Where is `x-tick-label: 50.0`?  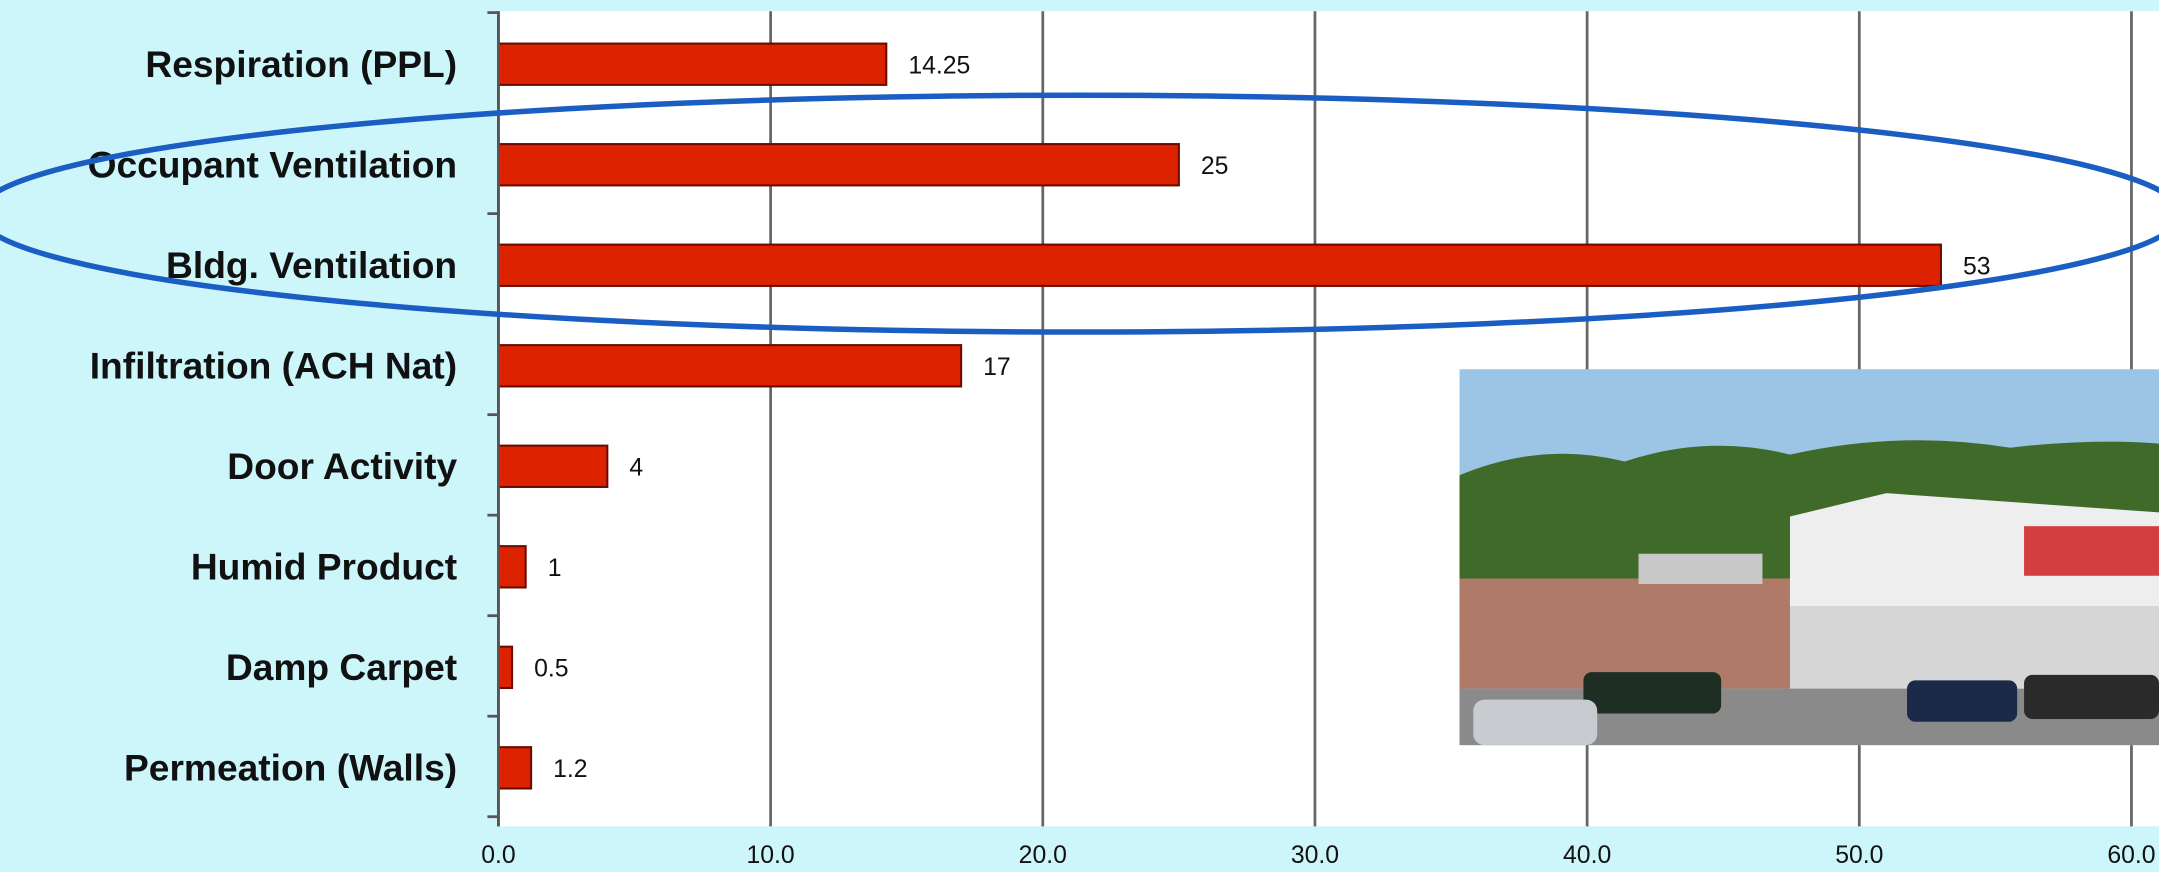
x-tick-label: 50.0 is located at coordinates (1859, 855).